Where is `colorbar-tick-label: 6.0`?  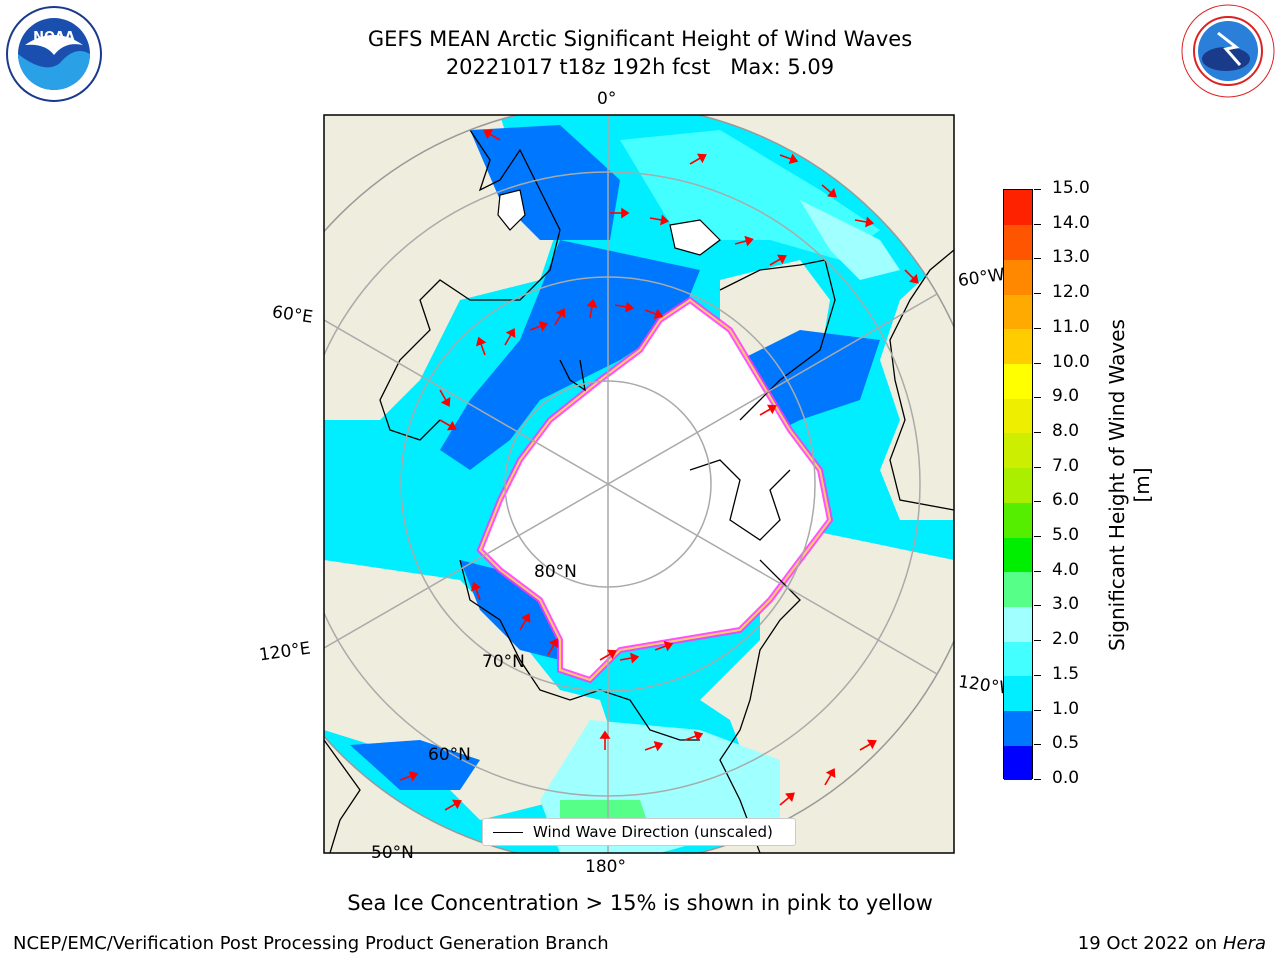 colorbar-tick-label: 6.0 is located at coordinates (1066, 500).